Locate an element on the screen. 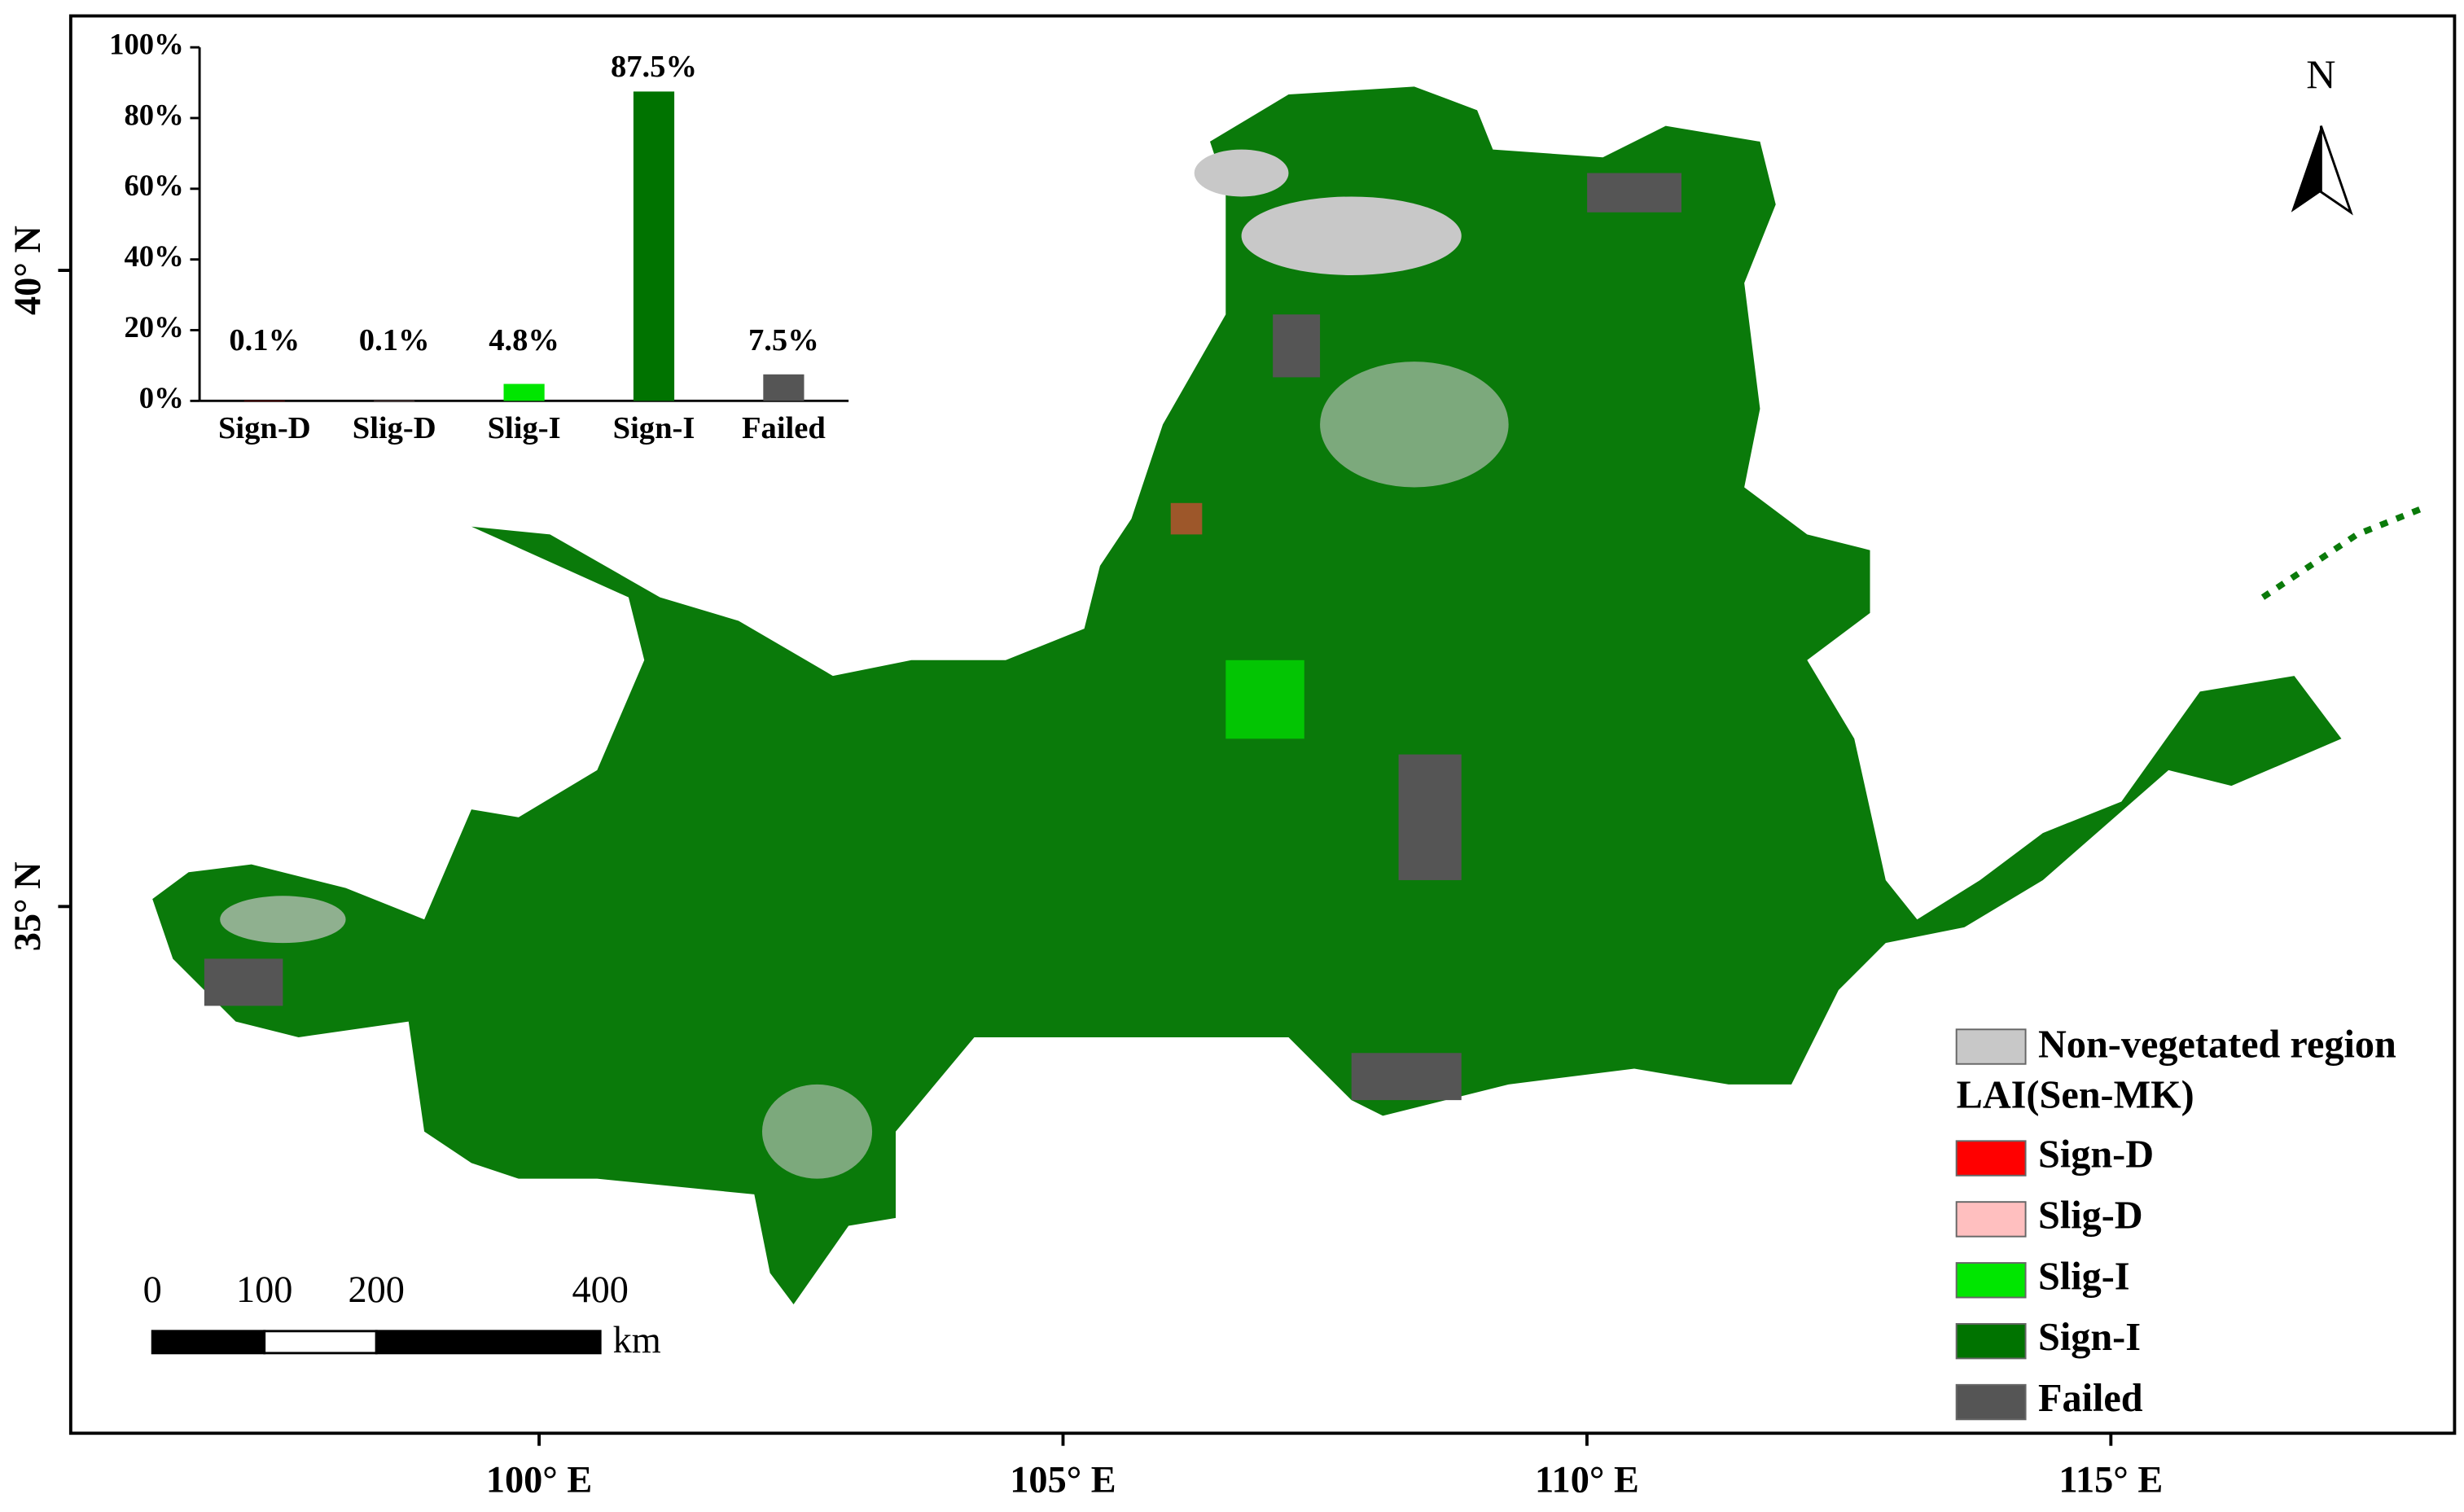 The image size is (2464, 1512). x-tick-label: 115° E is located at coordinates (2110, 1481).